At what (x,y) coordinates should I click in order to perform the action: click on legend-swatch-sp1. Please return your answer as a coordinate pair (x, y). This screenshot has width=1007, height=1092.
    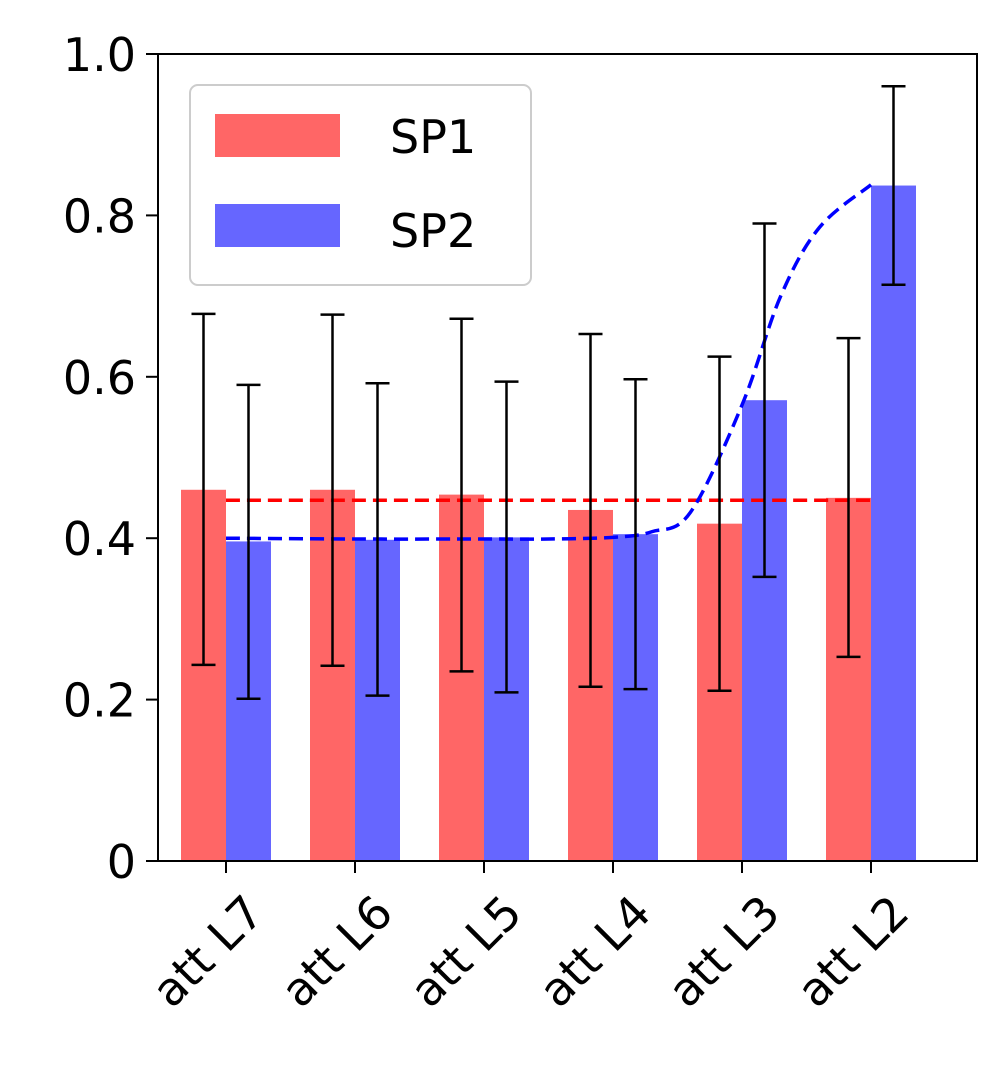
    Looking at the image, I should click on (277, 135).